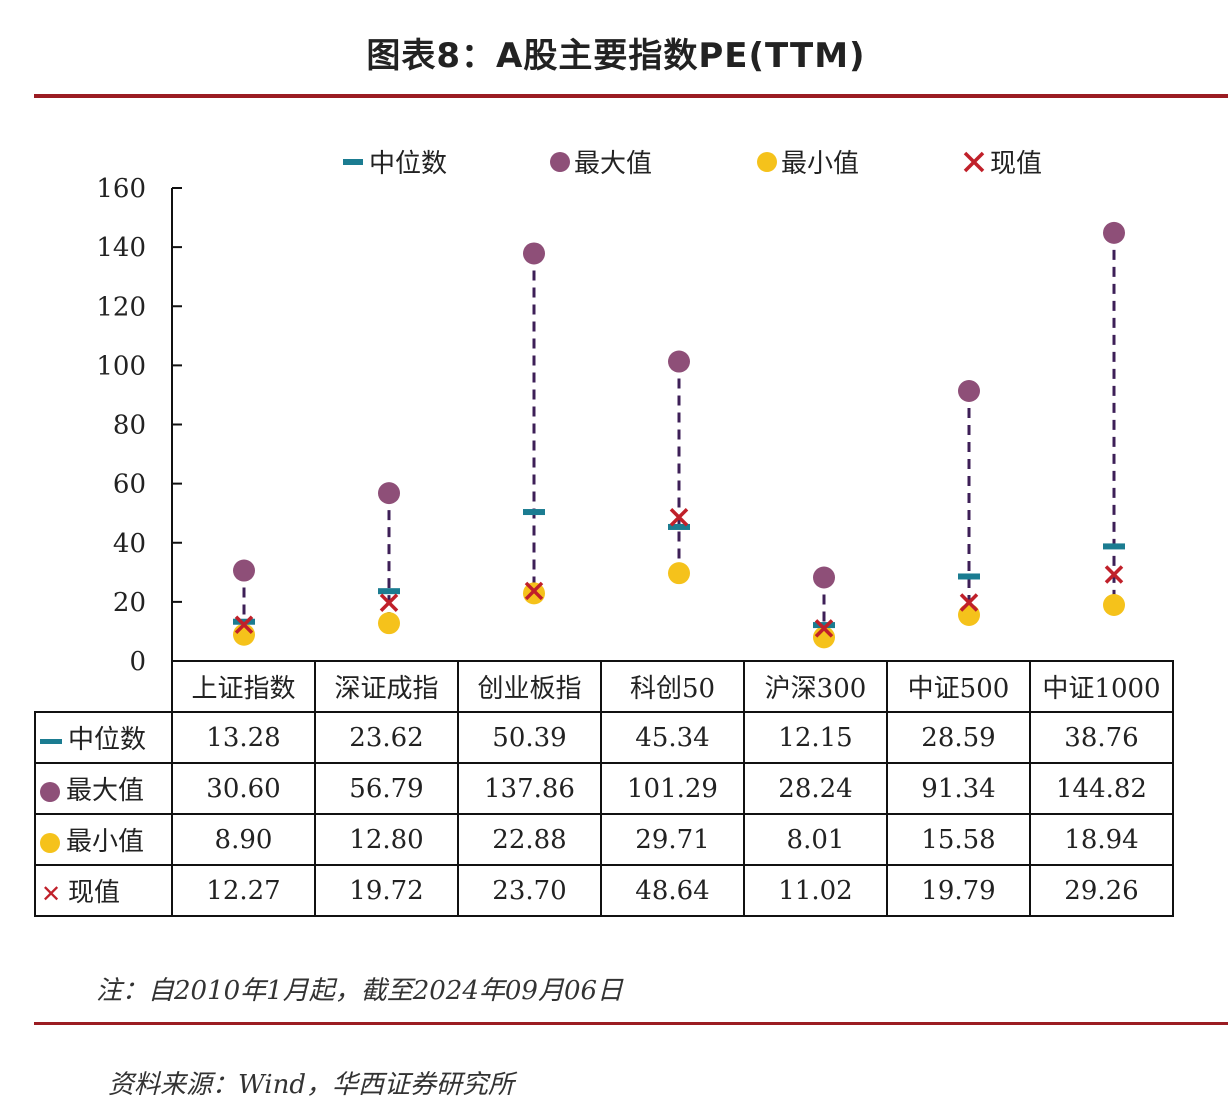  I want to click on source-note: 资料来源：Wind，华西证券研究所, so click(311, 1085).